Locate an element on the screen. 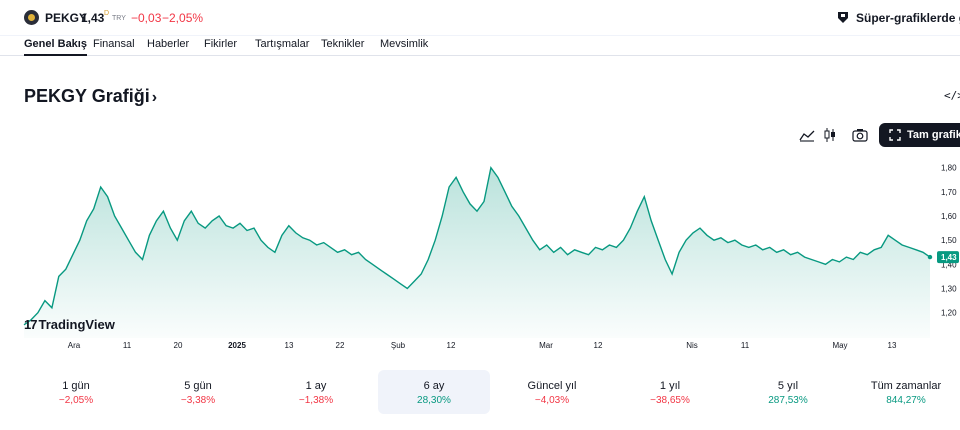 Image resolution: width=960 pixels, height=430 pixels. x-tick-label: Nis is located at coordinates (692, 345).